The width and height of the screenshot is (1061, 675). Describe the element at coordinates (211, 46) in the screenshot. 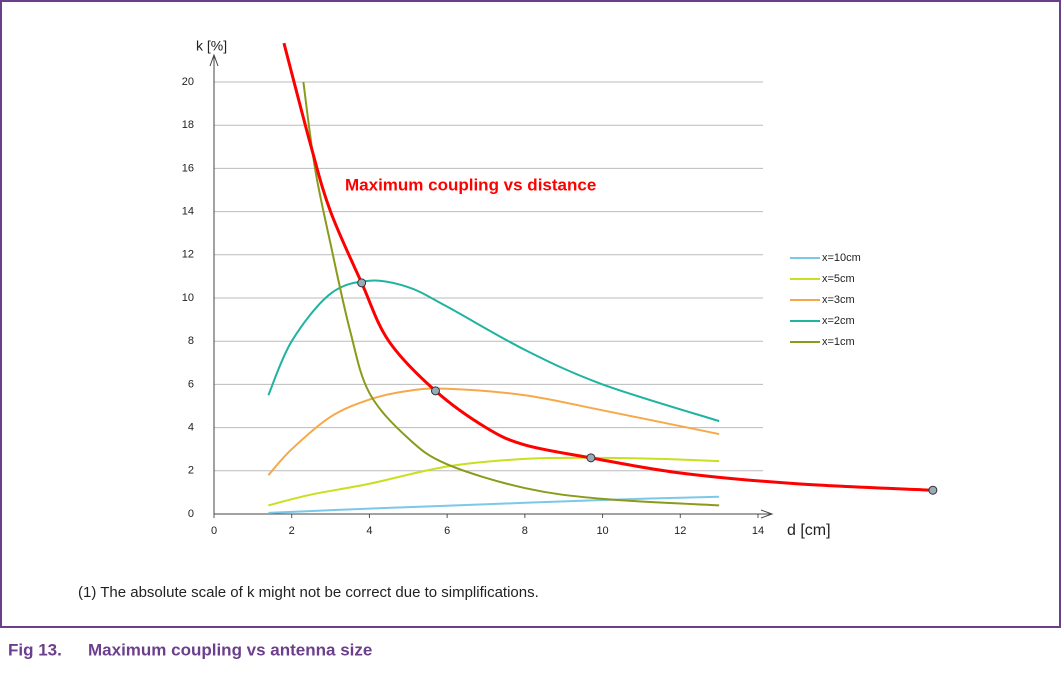

I see `y-axis-label: k [%]` at that location.